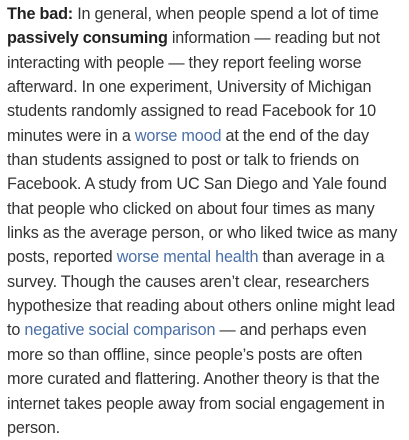  I want to click on emphasis-passively-consuming: passively consuming, so click(87, 38).